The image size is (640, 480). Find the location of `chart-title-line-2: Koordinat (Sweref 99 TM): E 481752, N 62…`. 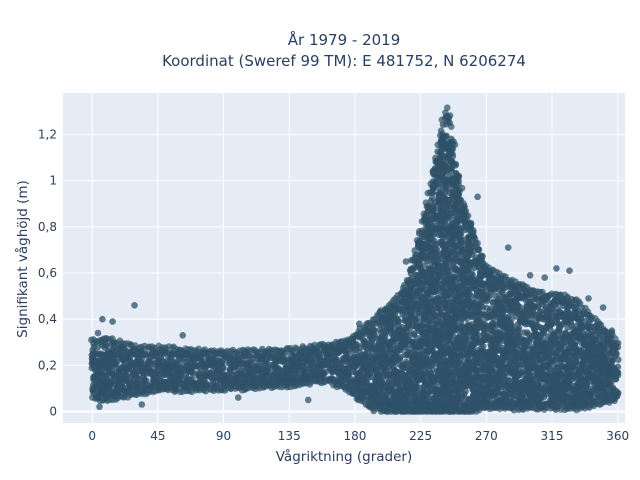

chart-title-line-2: Koordinat (Sweref 99 TM): E 481752, N 62… is located at coordinates (344, 61).